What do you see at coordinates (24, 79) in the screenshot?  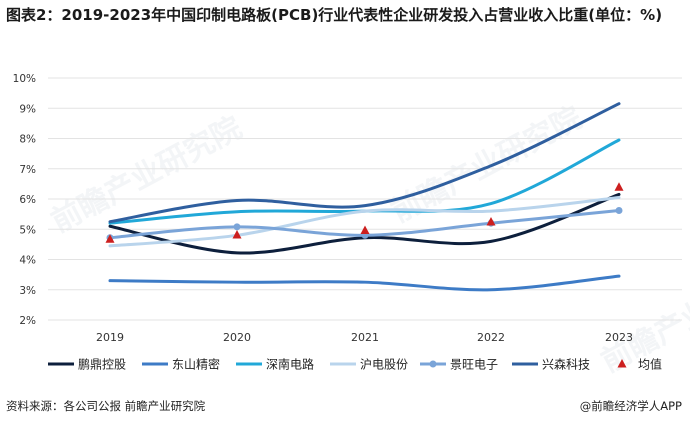 I see `y-tick-label: 10%` at bounding box center [24, 79].